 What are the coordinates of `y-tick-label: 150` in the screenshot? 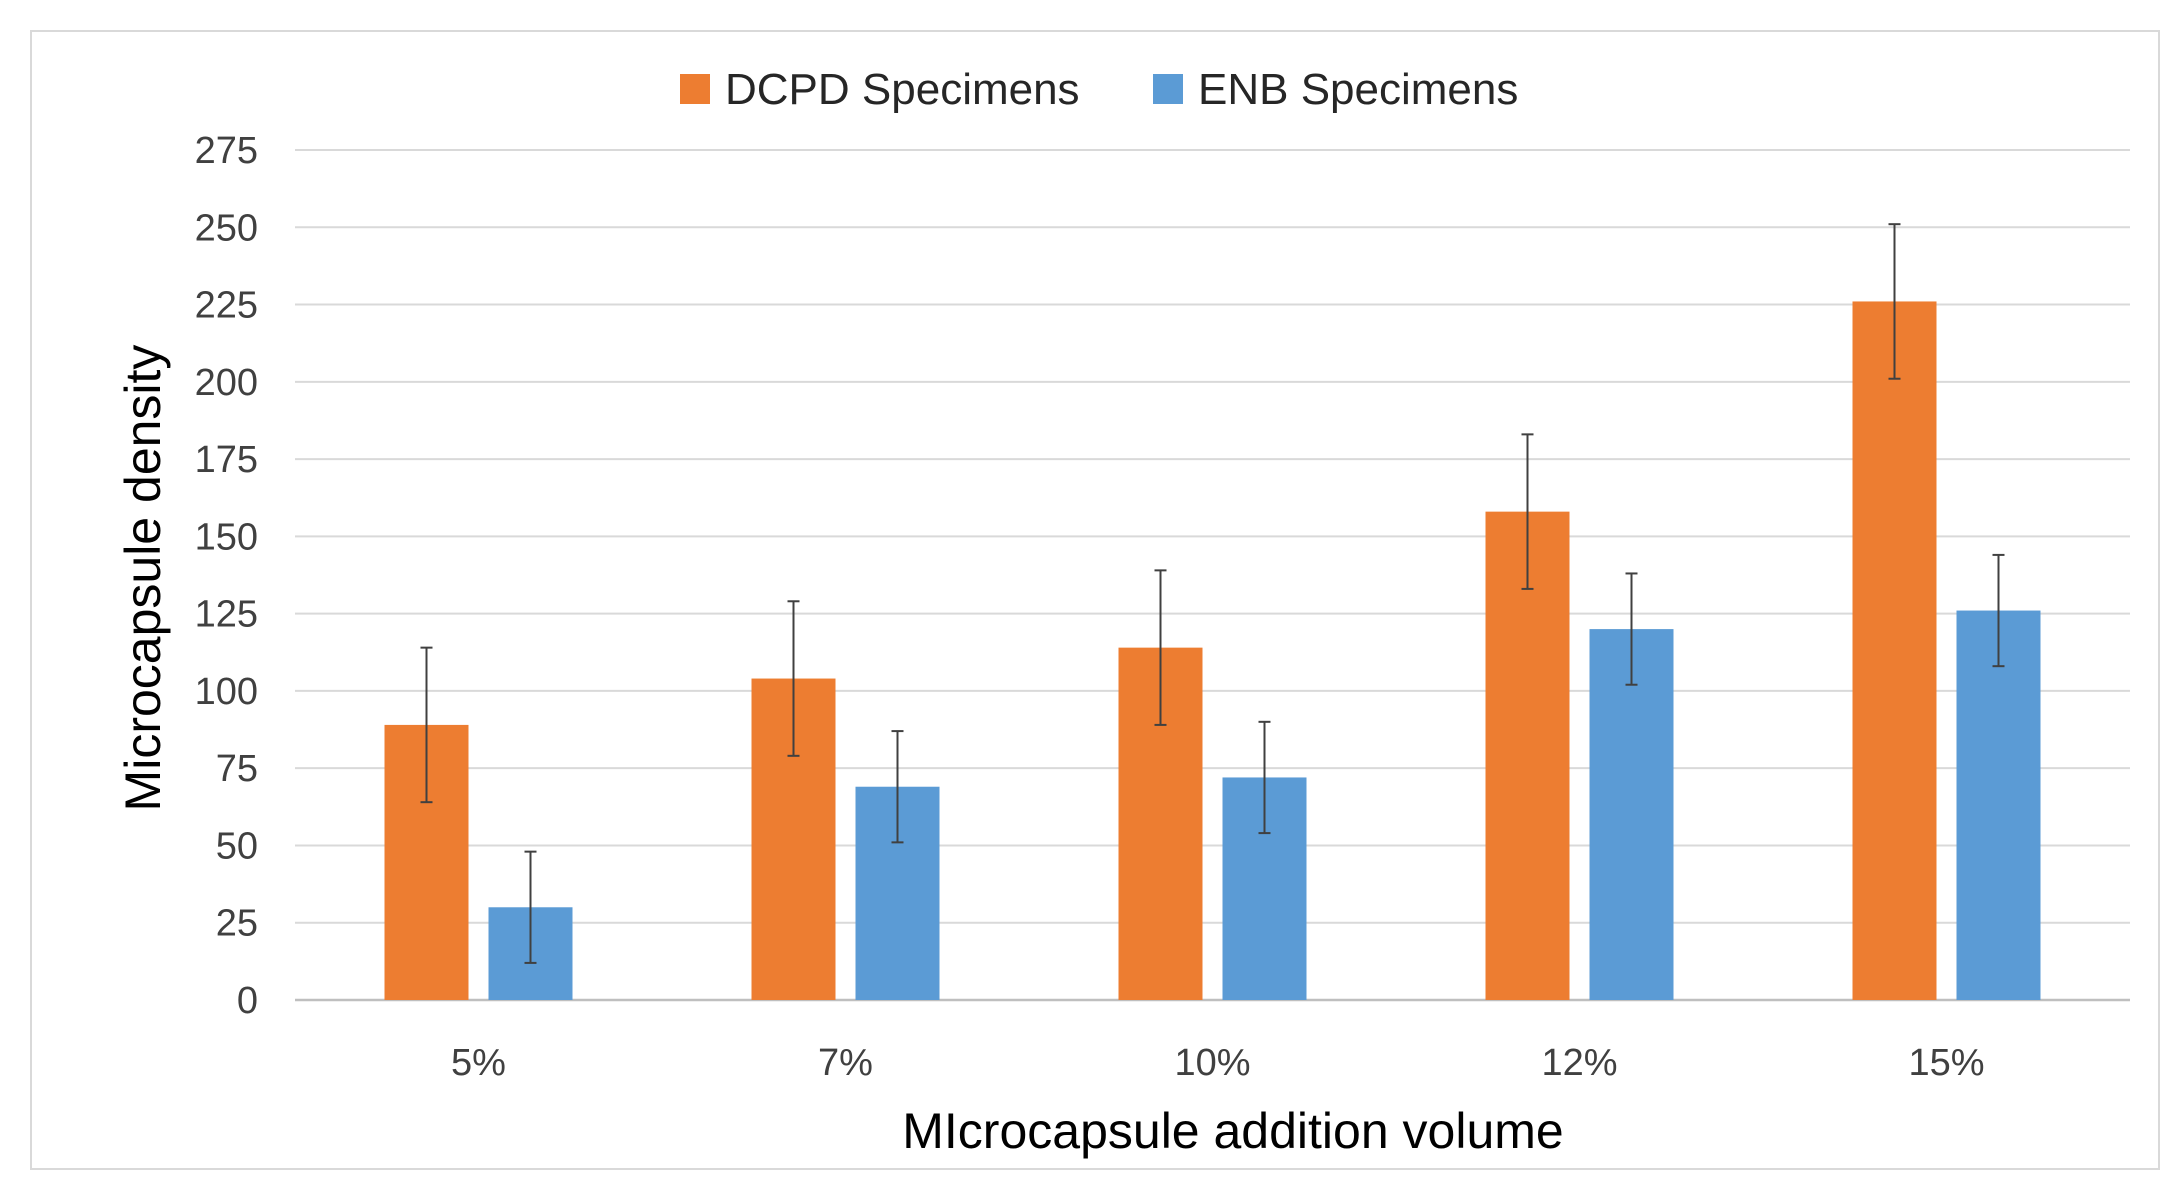 It's located at (226, 537).